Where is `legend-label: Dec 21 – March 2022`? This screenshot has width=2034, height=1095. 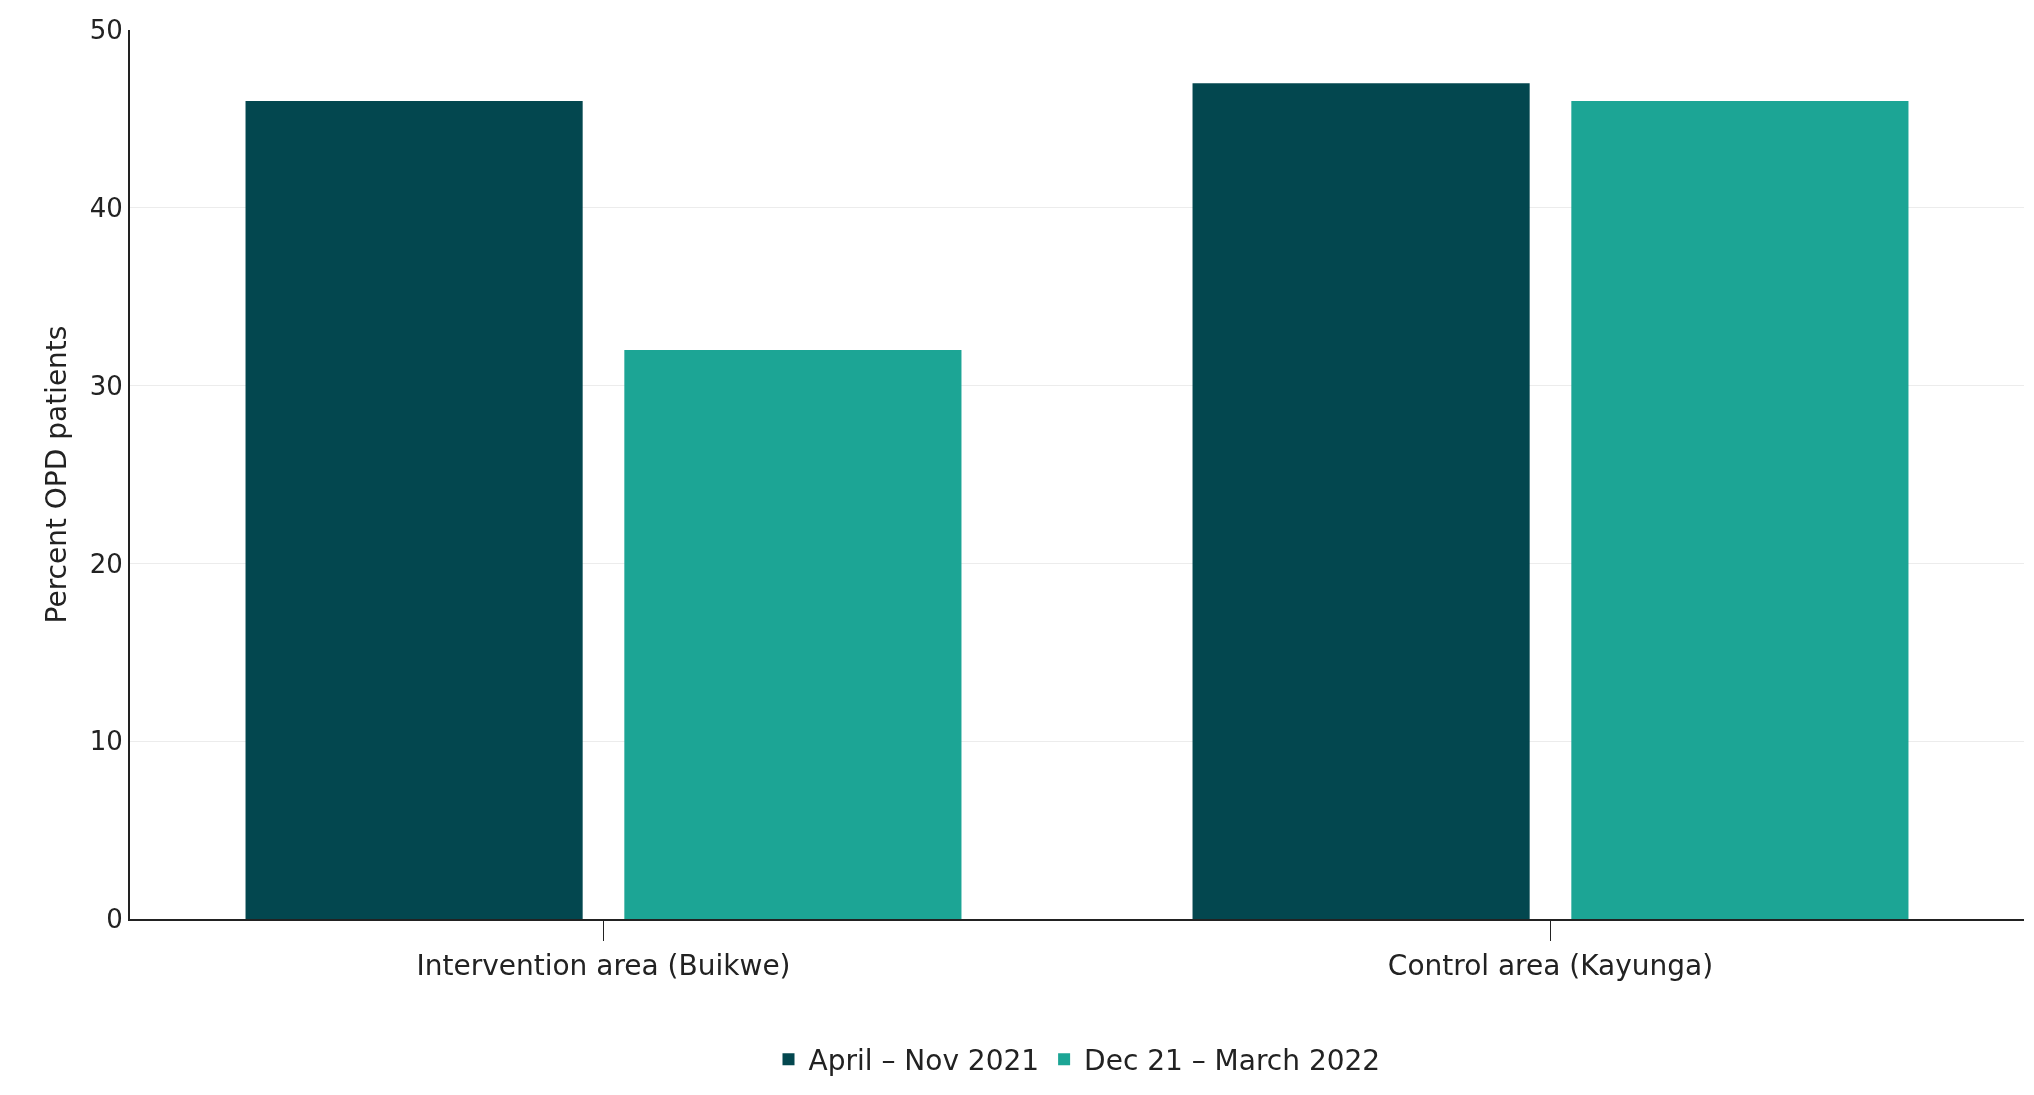 legend-label: Dec 21 – March 2022 is located at coordinates (1232, 1061).